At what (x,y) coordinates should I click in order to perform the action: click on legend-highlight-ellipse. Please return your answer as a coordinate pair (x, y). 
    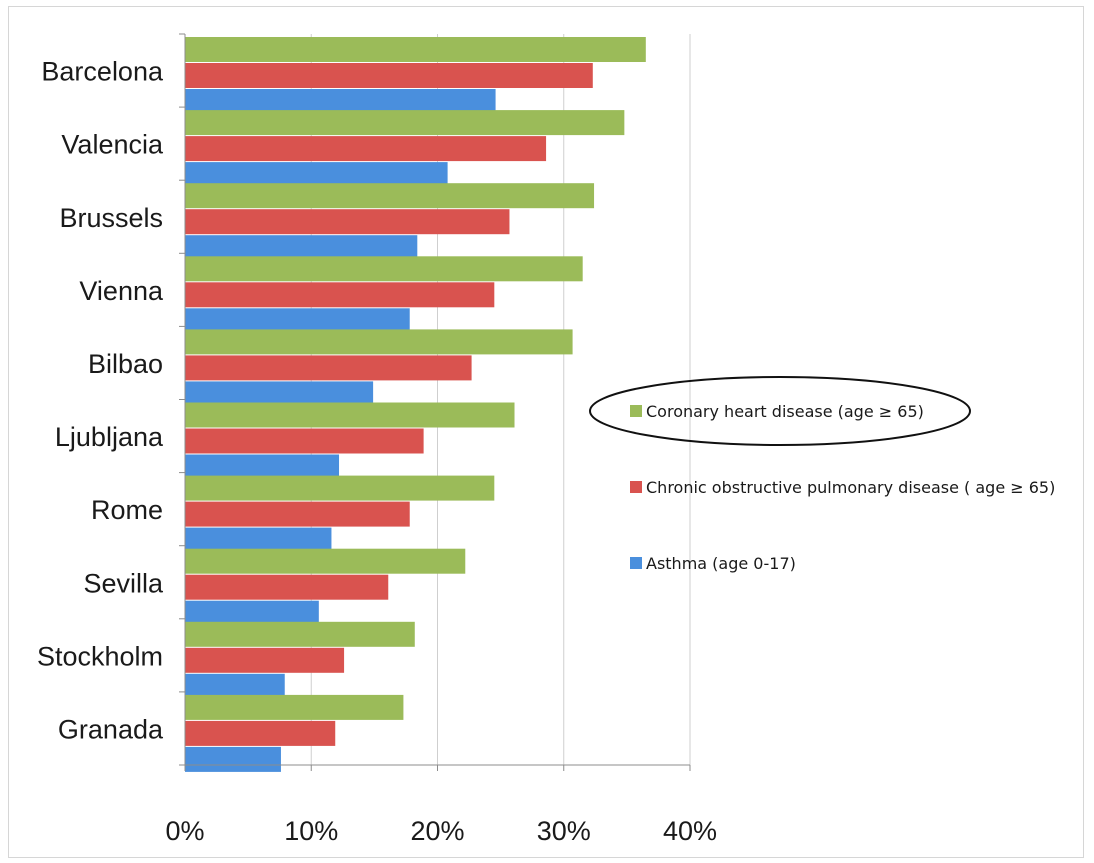
    Looking at the image, I should click on (780, 411).